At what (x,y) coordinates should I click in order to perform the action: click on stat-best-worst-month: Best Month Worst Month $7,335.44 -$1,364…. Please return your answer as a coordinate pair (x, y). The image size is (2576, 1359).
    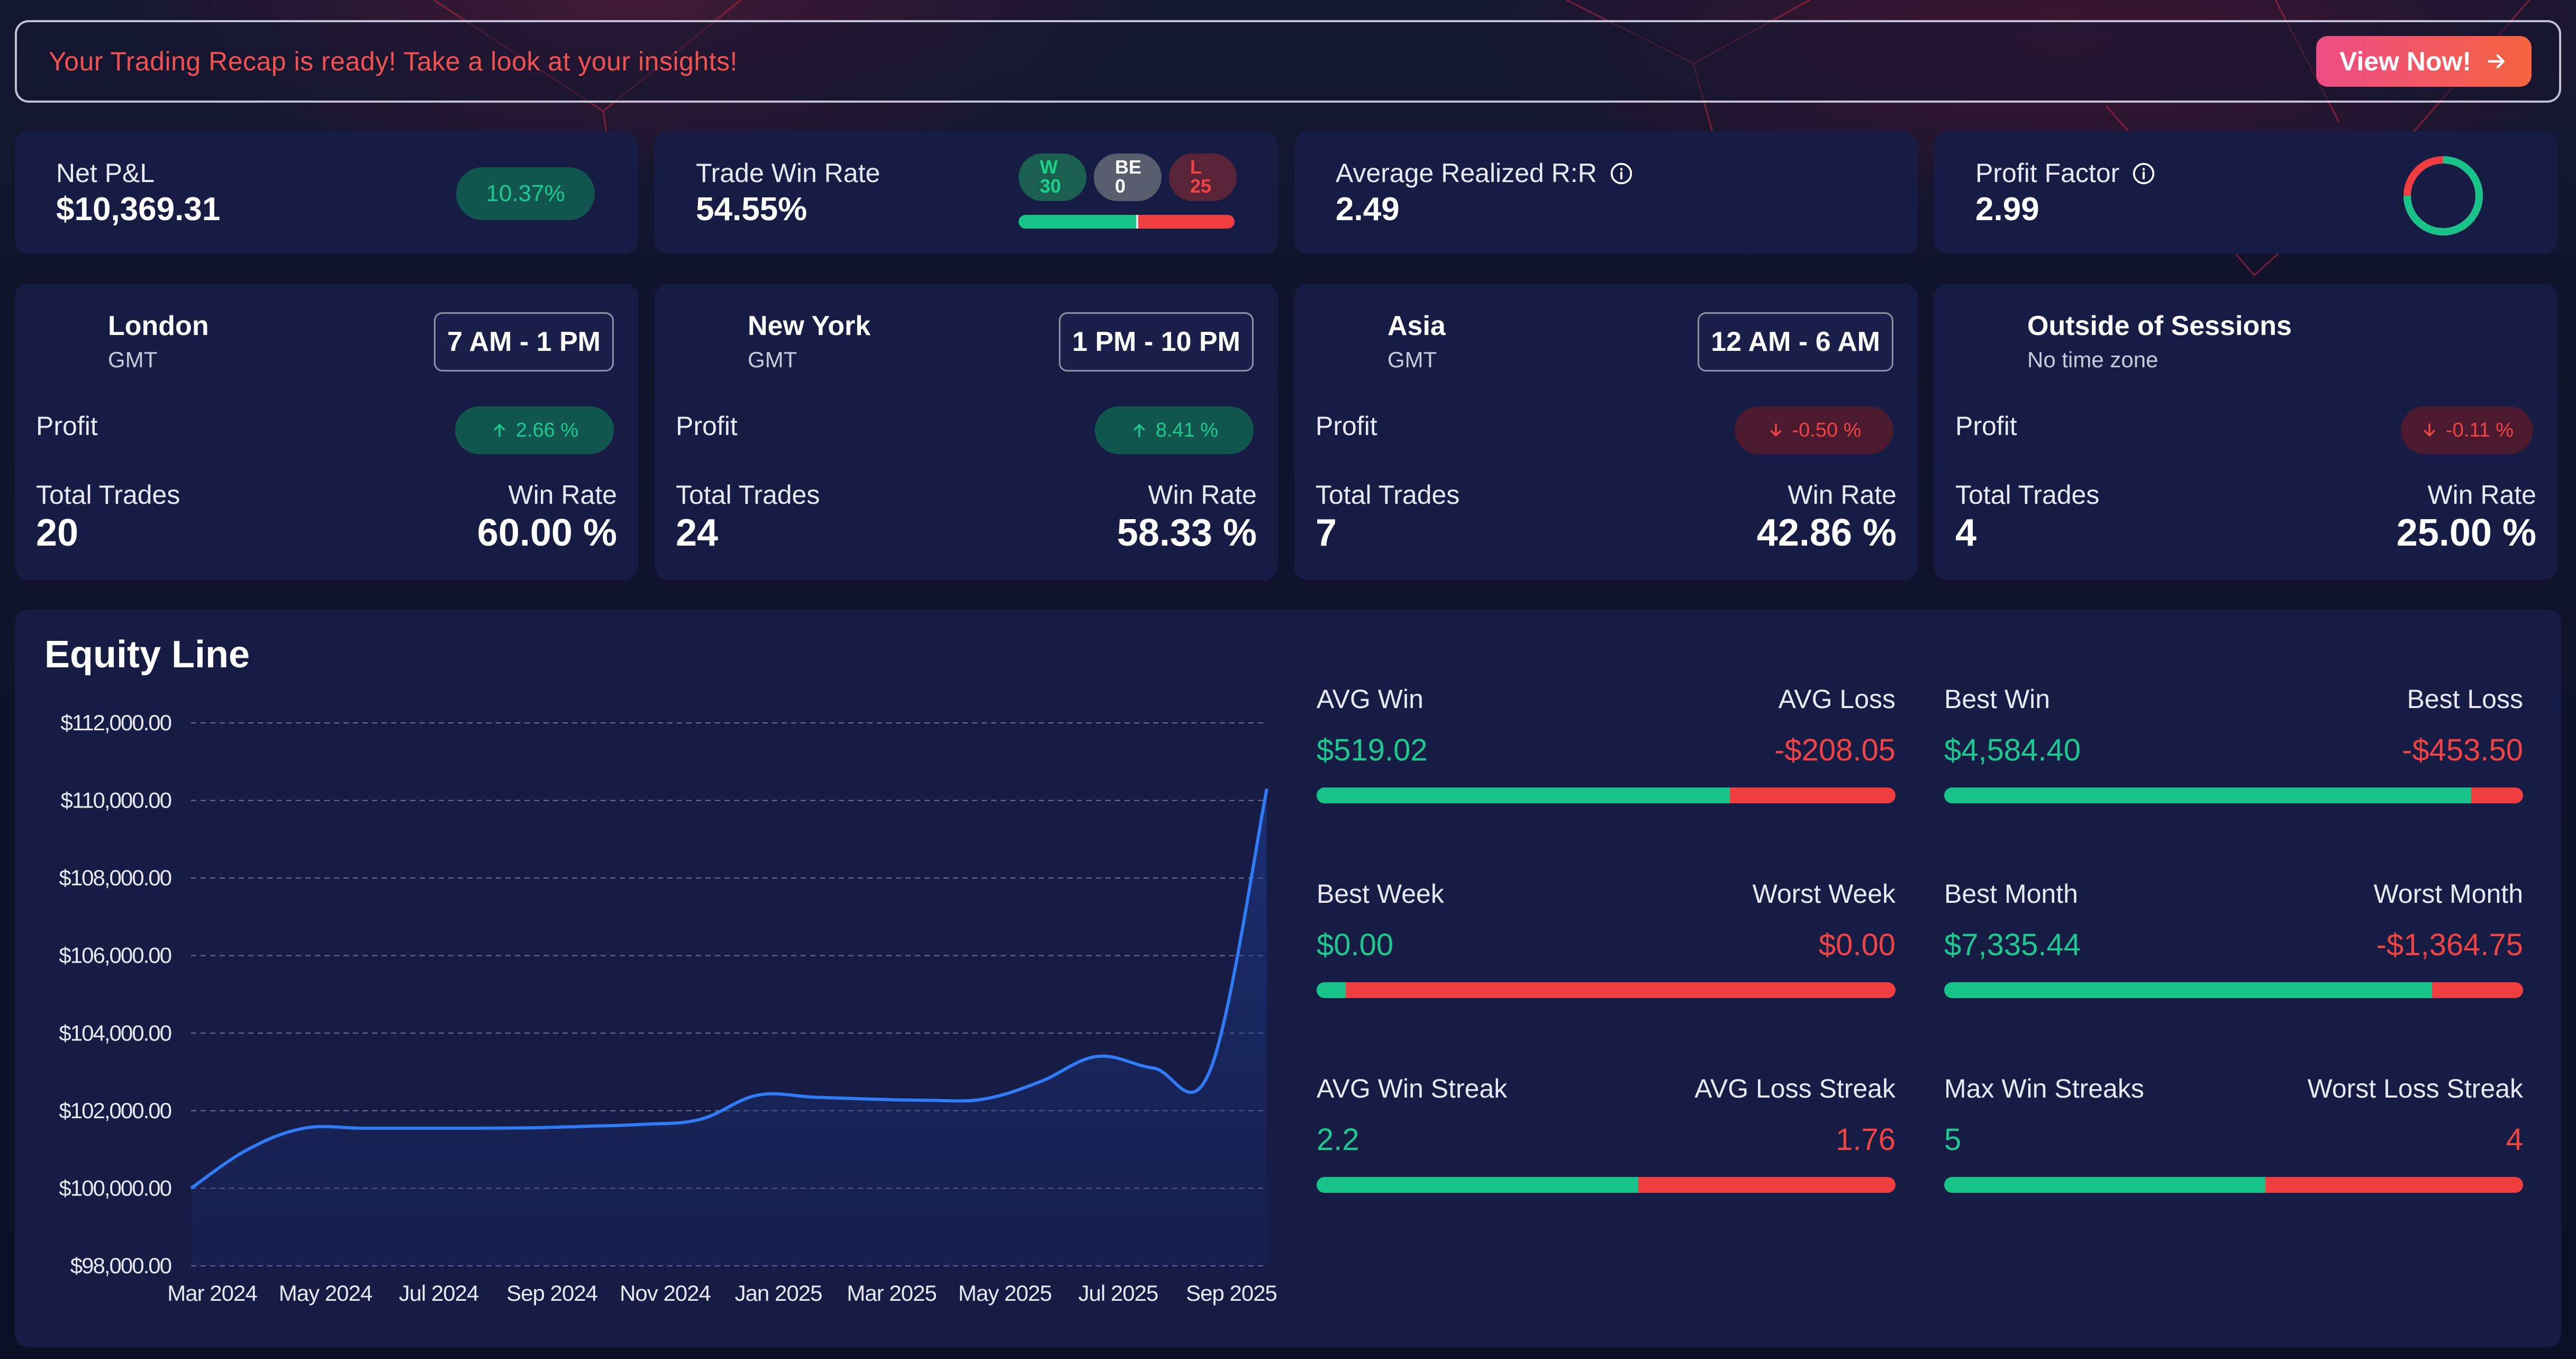
    Looking at the image, I should click on (2233, 949).